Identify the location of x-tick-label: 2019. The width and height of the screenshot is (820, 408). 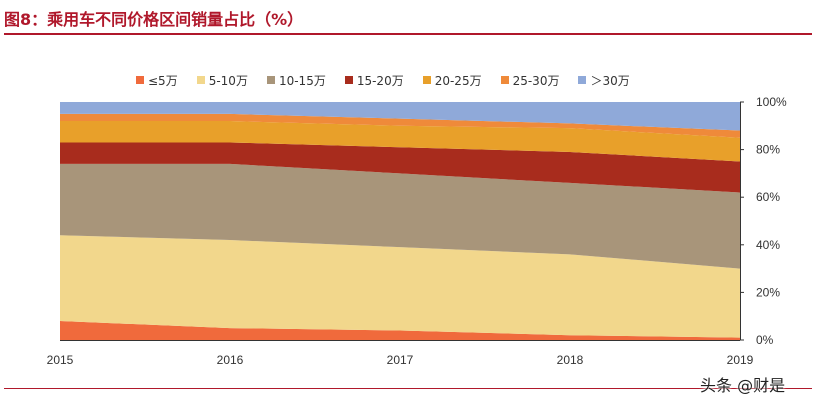
(740, 360).